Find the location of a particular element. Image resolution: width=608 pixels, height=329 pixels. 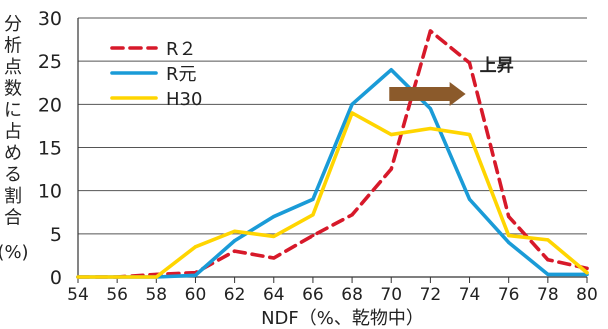

annotation-label-0: 上昇 is located at coordinates (497, 66).